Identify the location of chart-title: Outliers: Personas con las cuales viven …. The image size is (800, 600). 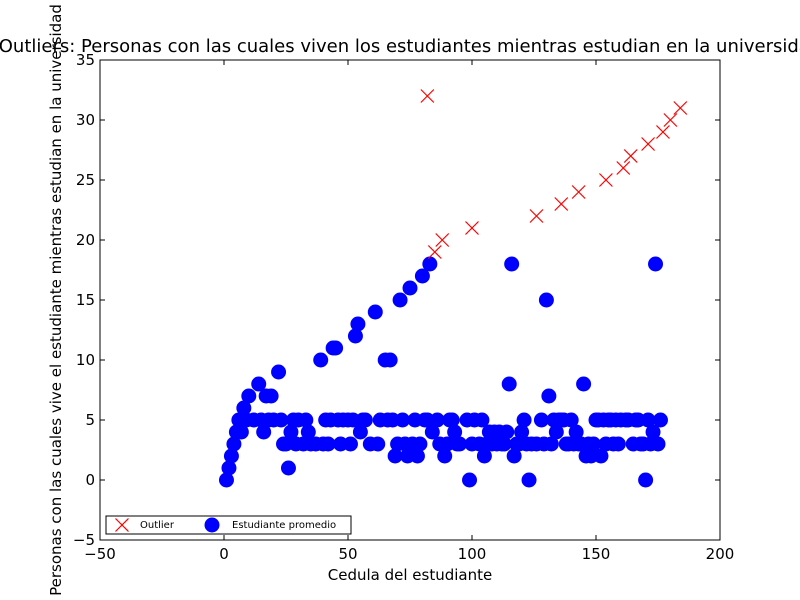
(400, 46).